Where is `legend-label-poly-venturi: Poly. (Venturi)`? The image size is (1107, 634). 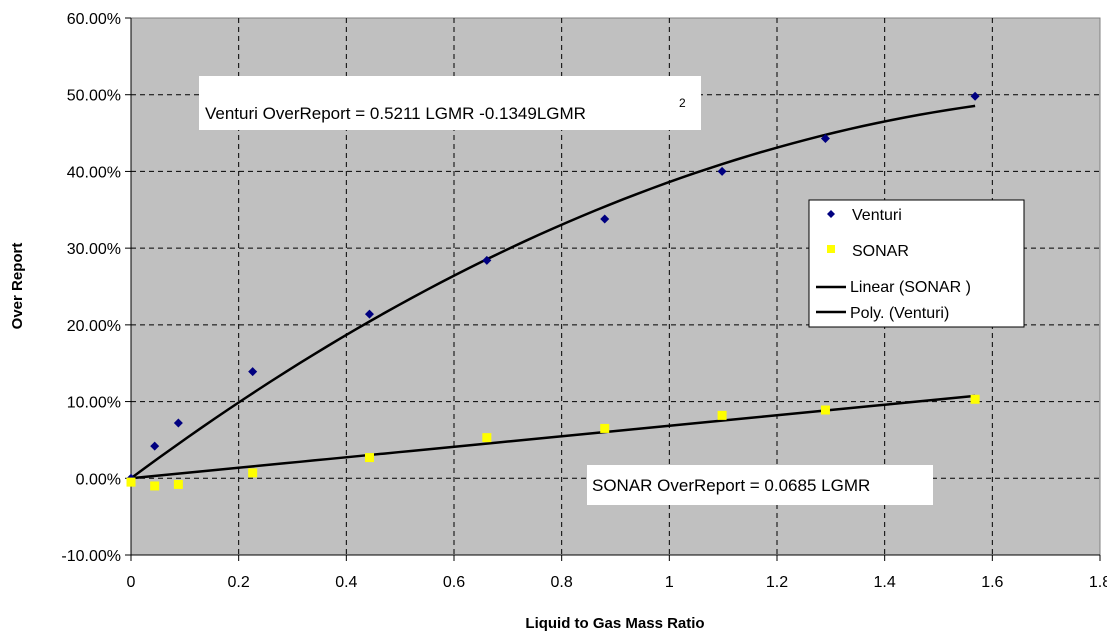
legend-label-poly-venturi: Poly. (Venturi) is located at coordinates (899, 313).